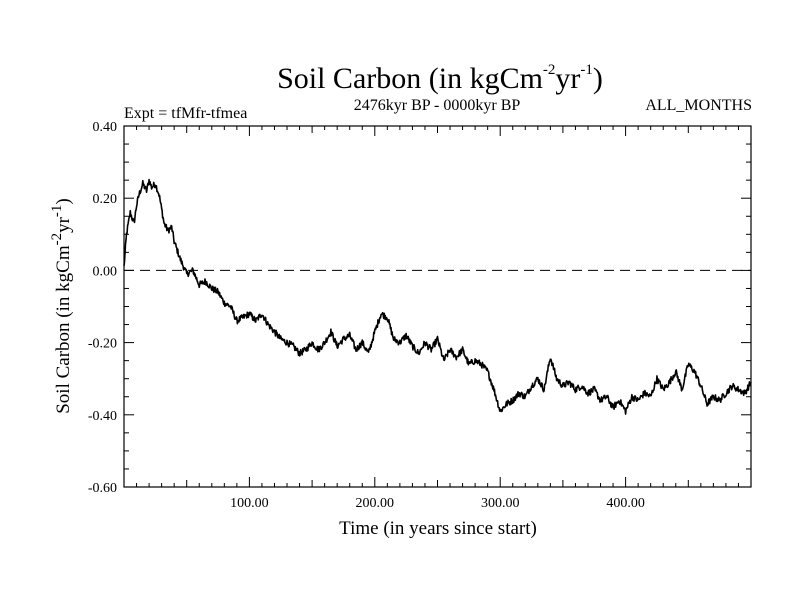 The height and width of the screenshot is (600, 800). I want to click on x-tick-label: 300.00, so click(500, 503).